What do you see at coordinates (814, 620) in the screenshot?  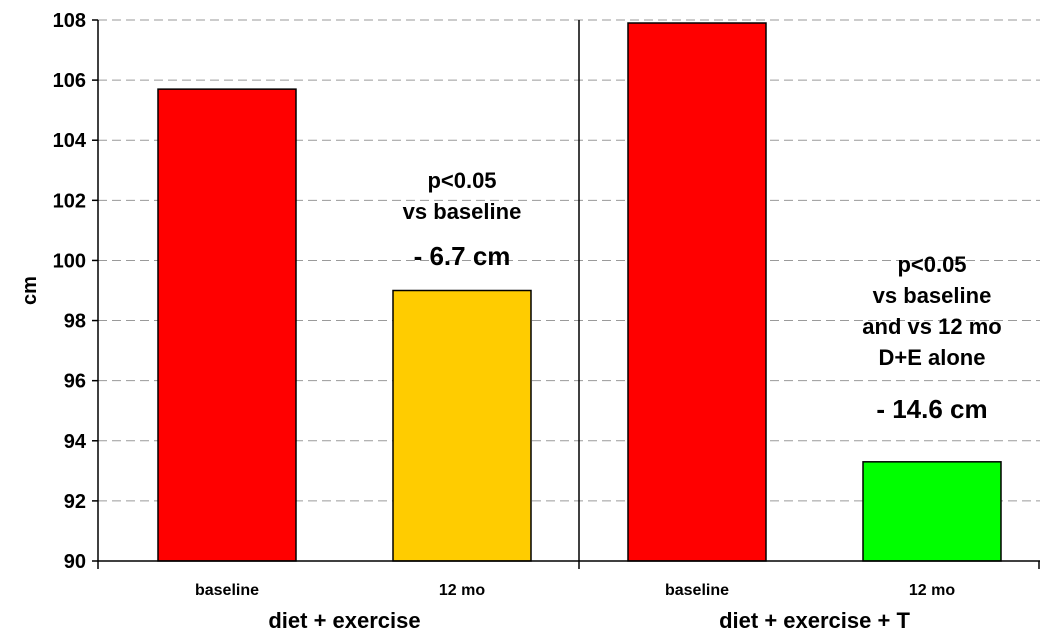 I see `group-label: diet + exercise + T` at bounding box center [814, 620].